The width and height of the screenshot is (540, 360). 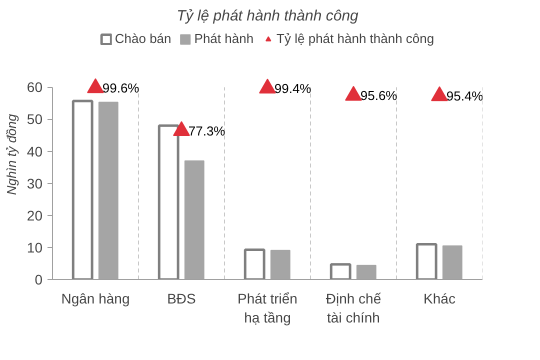 I want to click on x-tick-label: BĐS, so click(x=181, y=298).